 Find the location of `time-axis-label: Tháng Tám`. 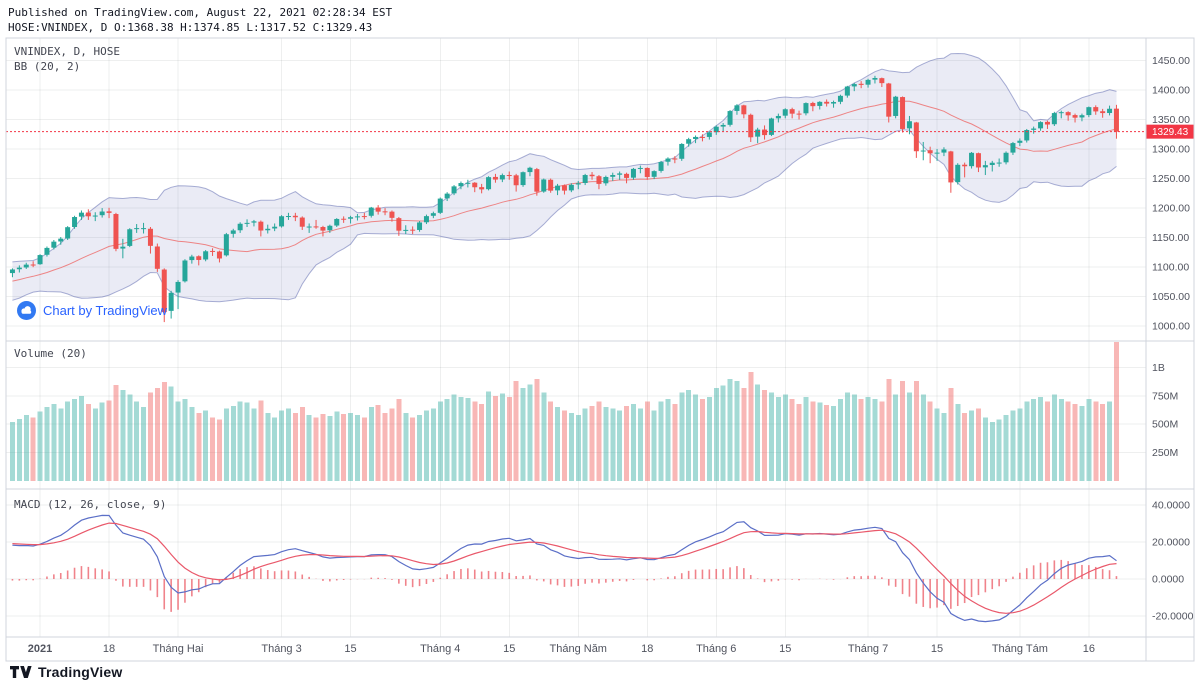

time-axis-label: Tháng Tám is located at coordinates (1020, 649).